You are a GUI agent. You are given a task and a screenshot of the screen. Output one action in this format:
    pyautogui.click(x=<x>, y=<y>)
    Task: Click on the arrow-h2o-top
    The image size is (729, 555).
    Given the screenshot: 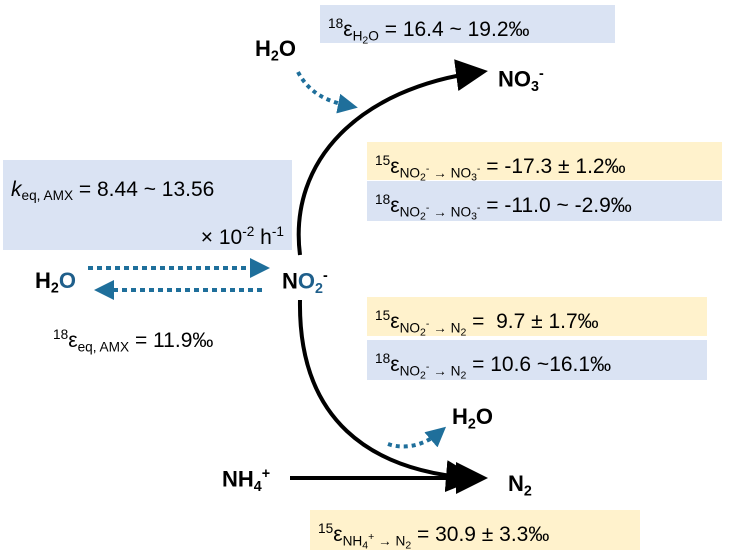 What is the action you would take?
    pyautogui.click(x=327, y=92)
    